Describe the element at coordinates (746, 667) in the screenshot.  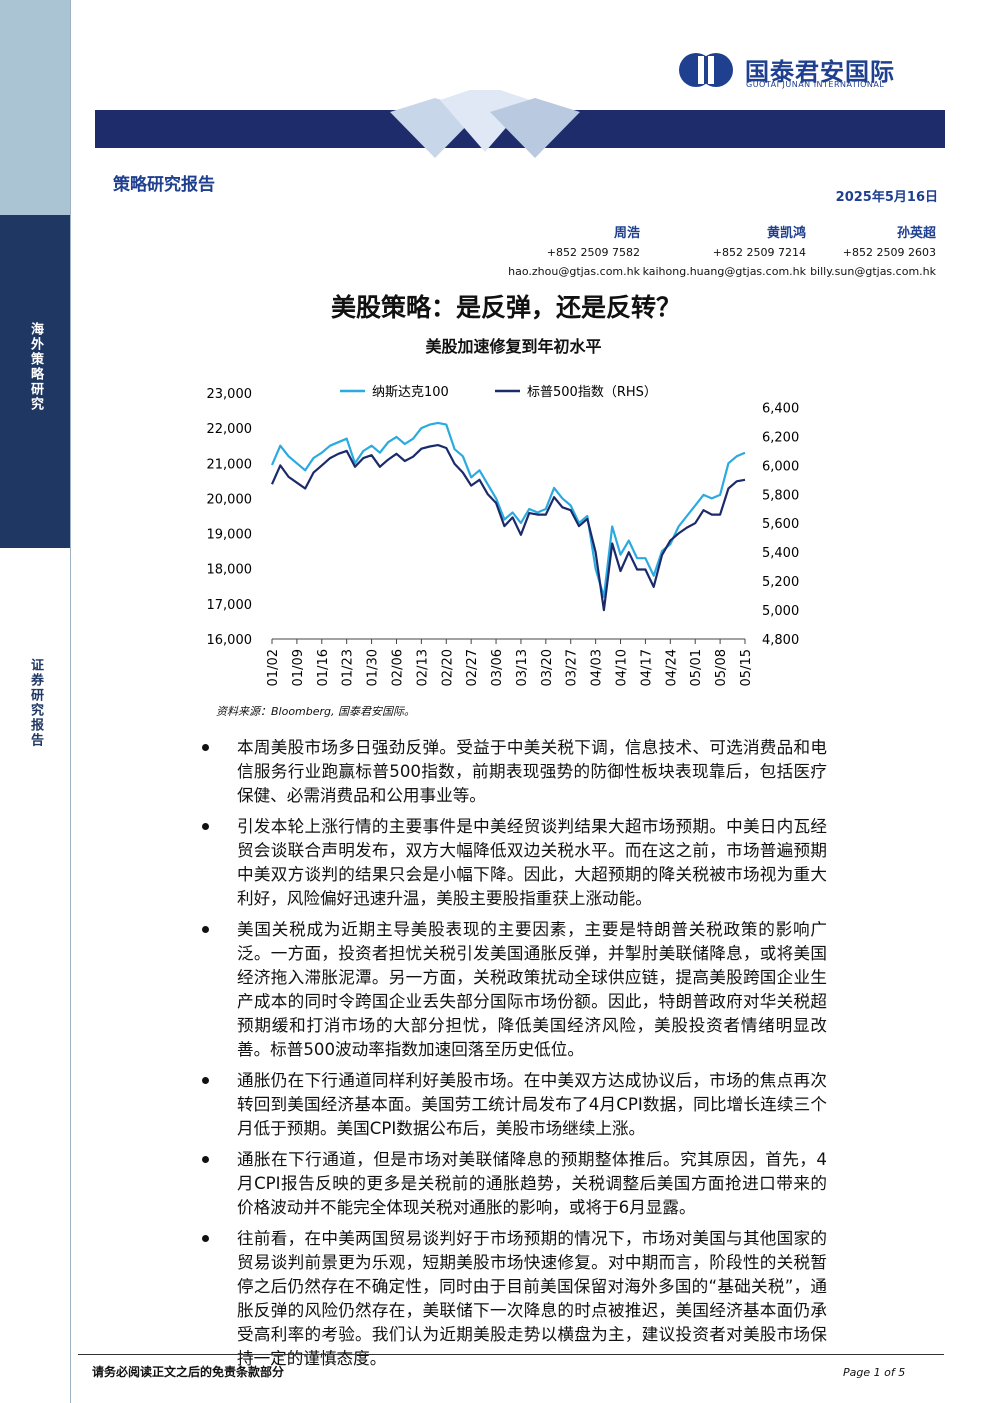
I see `x-tick-label: 05/15` at that location.